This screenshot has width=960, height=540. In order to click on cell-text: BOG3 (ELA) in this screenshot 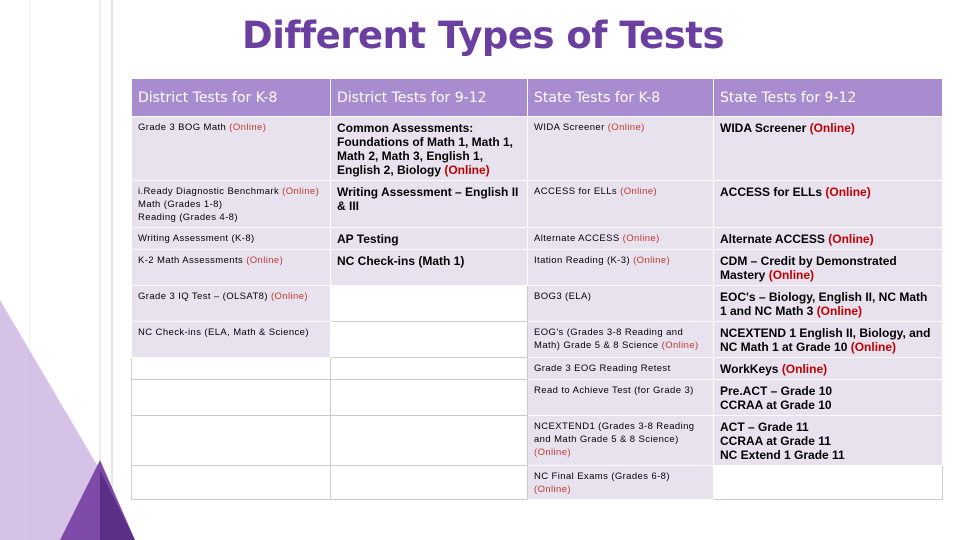, I will do `click(563, 296)`.